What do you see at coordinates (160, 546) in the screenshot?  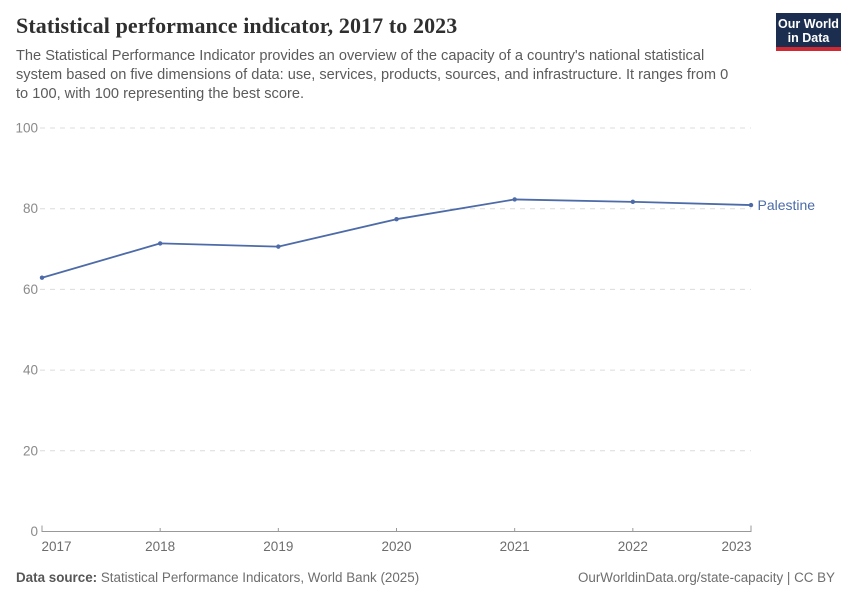 I see `x-axis-tick-label: 2018` at bounding box center [160, 546].